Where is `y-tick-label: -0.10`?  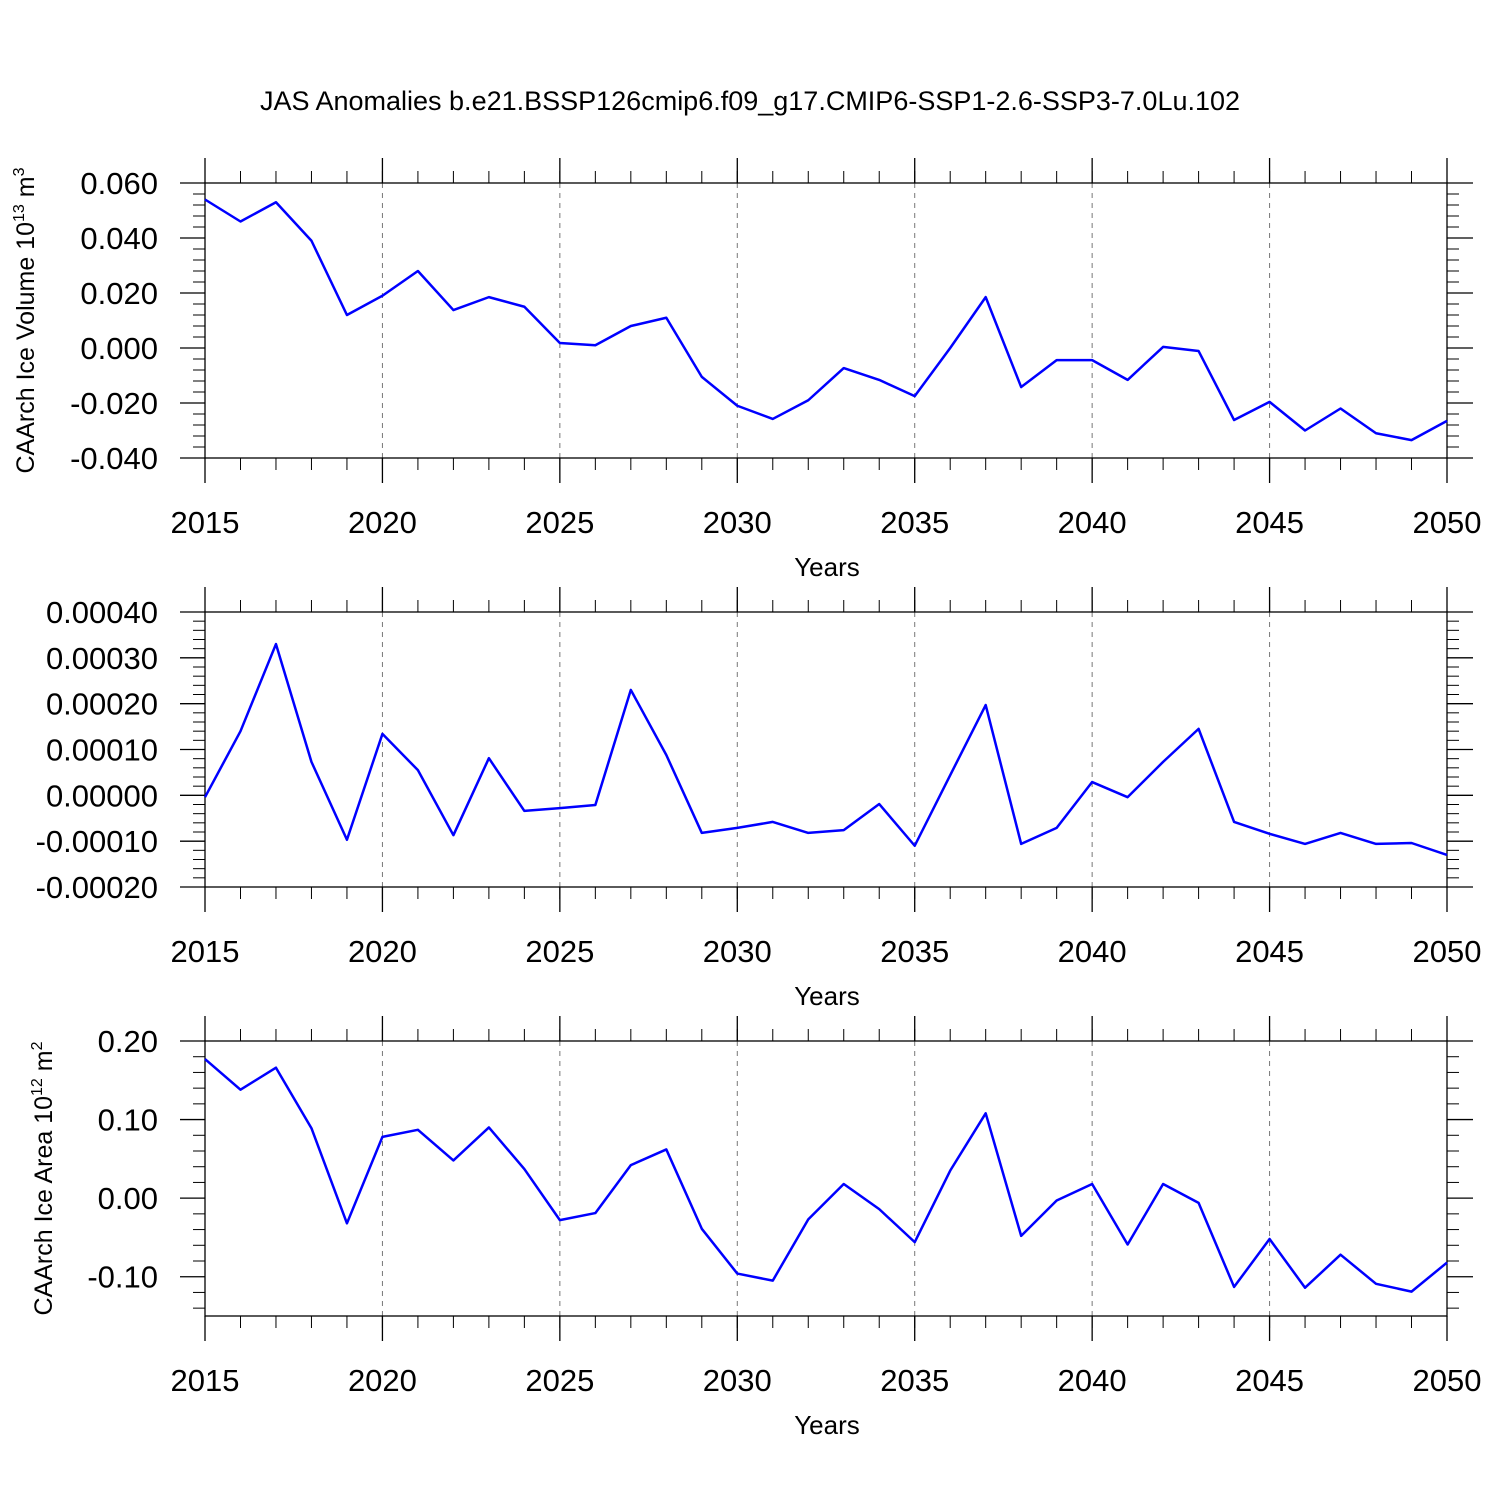 y-tick-label: -0.10 is located at coordinates (122, 1277).